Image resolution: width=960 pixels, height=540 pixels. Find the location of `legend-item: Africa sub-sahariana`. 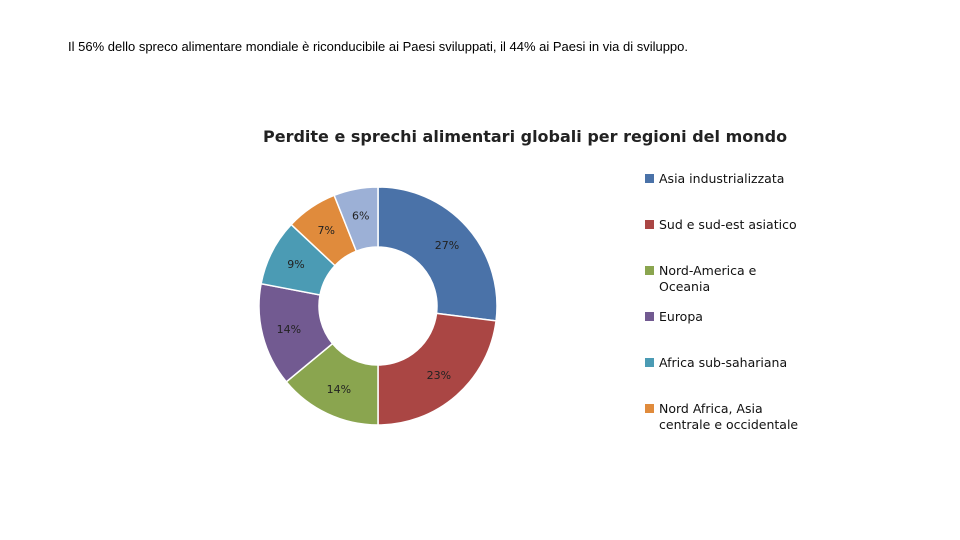

legend-item: Africa sub-sahariana is located at coordinates (725, 378).